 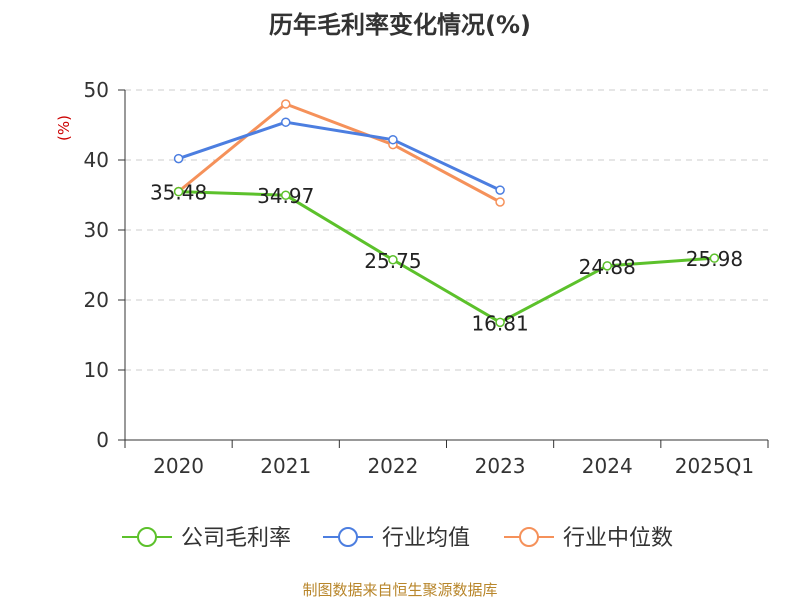 What do you see at coordinates (500, 202) in the screenshot?
I see `point-s2-2023` at bounding box center [500, 202].